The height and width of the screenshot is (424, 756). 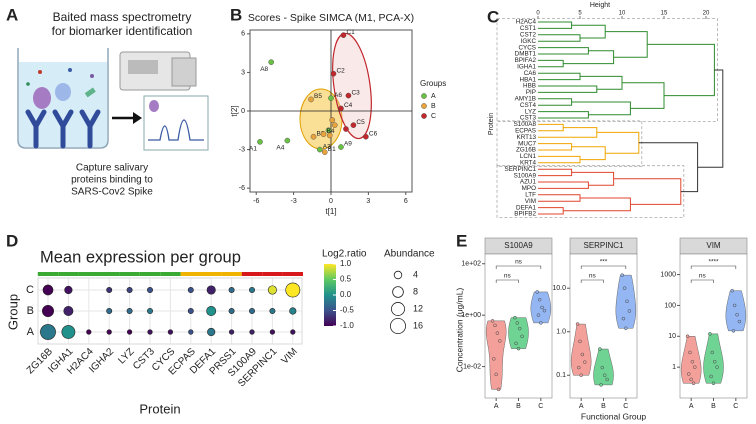 I want to click on chart-title: Scores - Spike SIMCA (M1, PCA-X), so click(x=331, y=18).